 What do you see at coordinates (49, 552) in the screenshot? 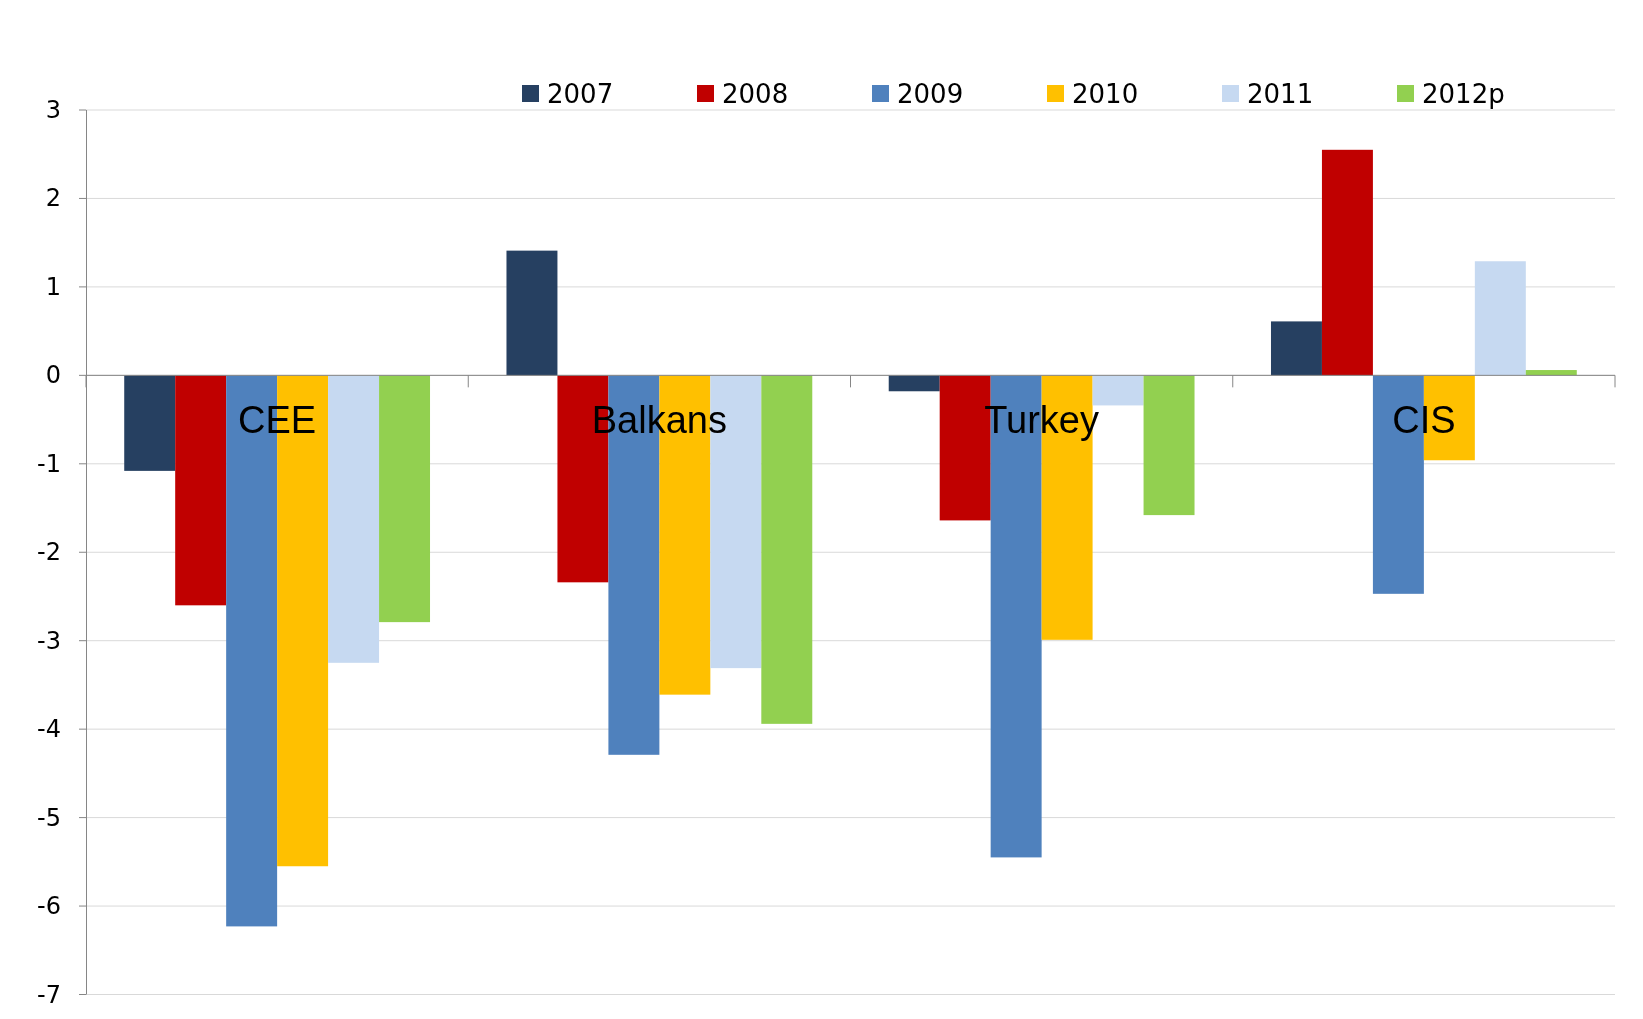
I see `y-tick-label: -2` at bounding box center [49, 552].